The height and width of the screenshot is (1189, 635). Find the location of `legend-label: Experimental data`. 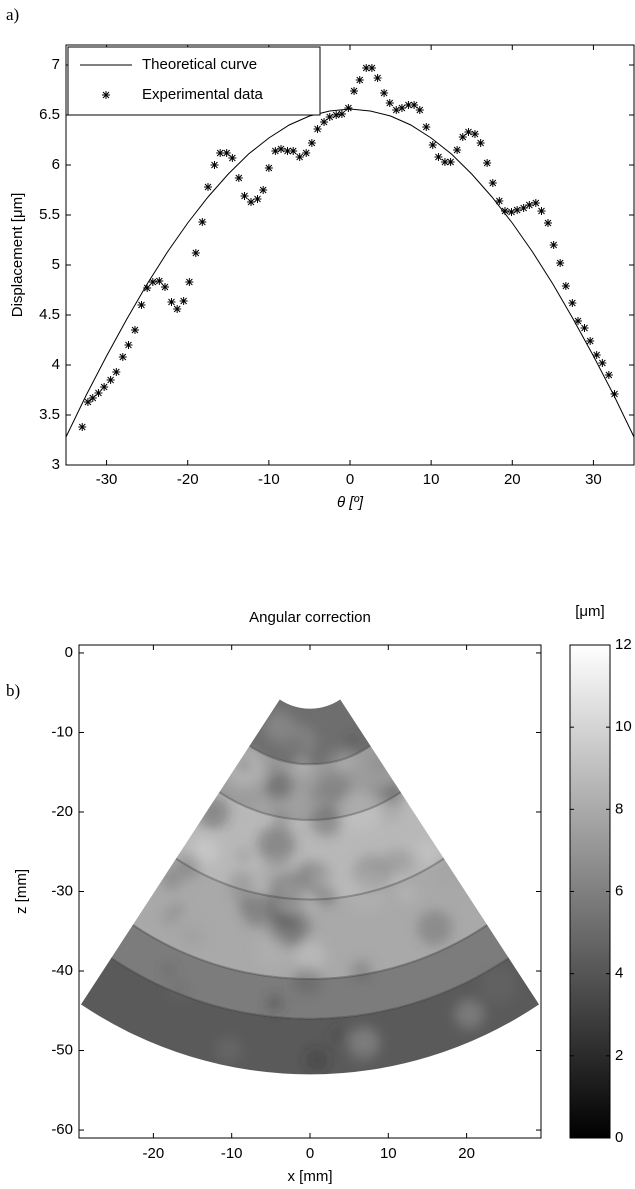

legend-label: Experimental data is located at coordinates (203, 94).